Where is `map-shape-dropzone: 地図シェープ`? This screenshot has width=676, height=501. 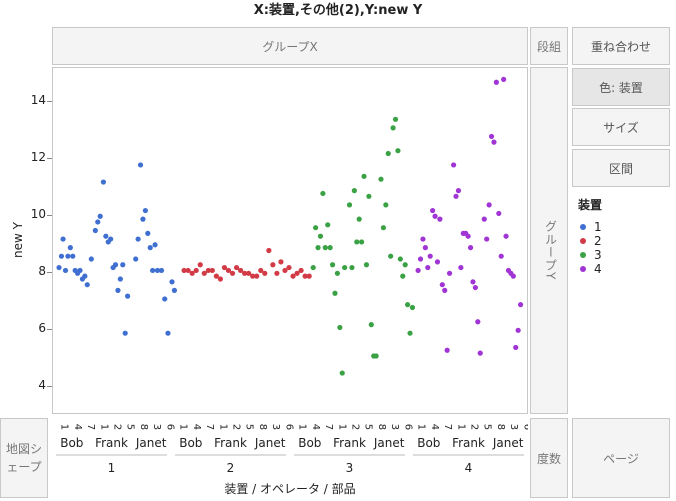
map-shape-dropzone: 地図シェープ is located at coordinates (24, 458).